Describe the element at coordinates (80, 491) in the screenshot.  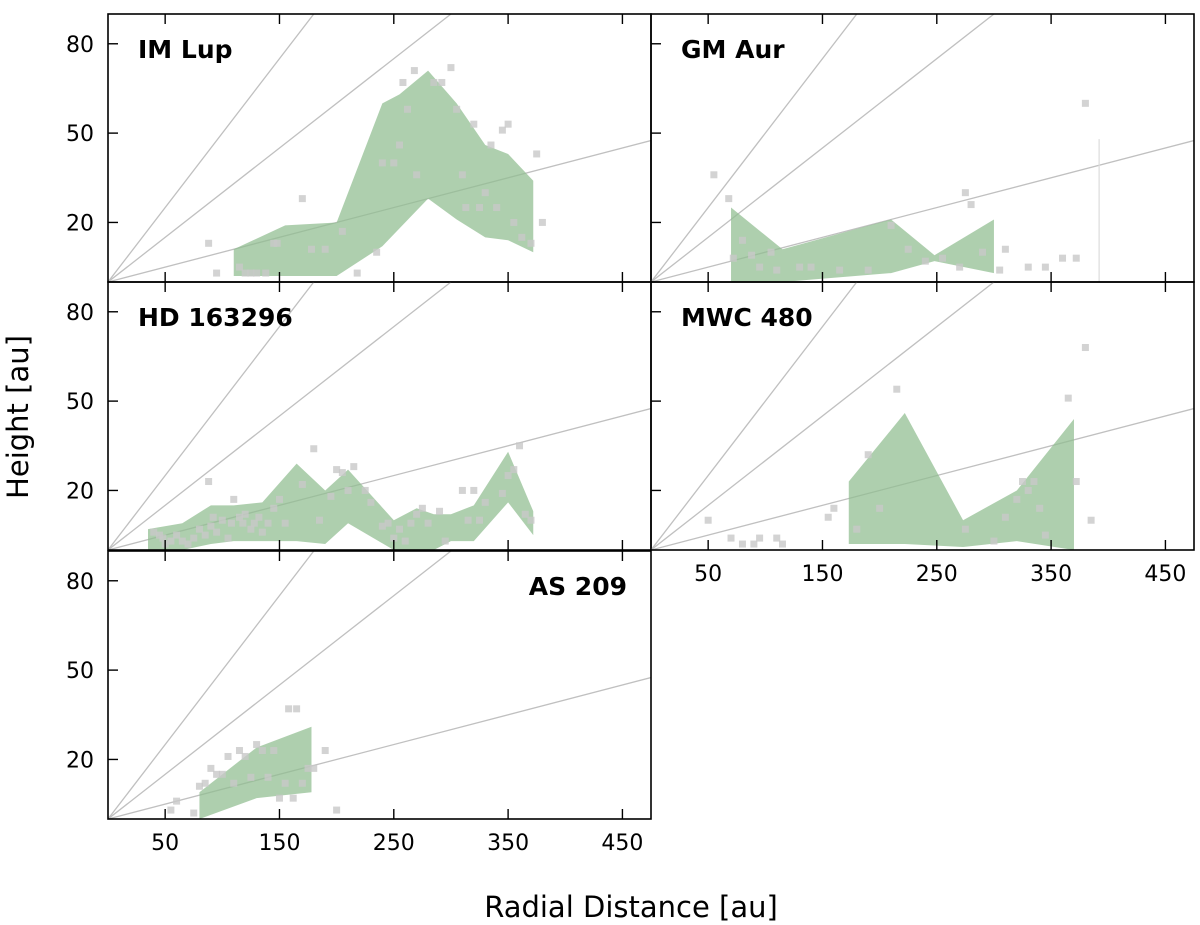
I see `y-tick-label: 20` at that location.